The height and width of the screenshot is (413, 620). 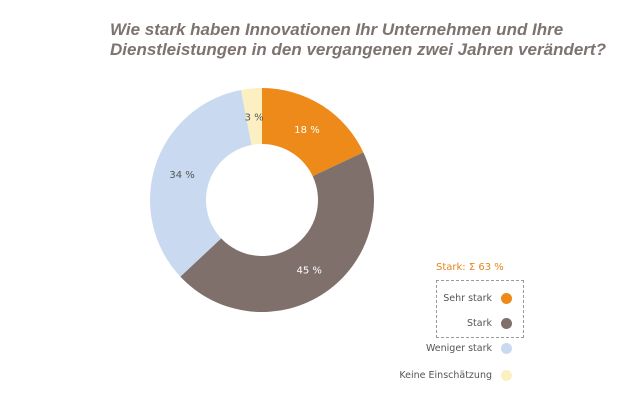 What do you see at coordinates (277, 232) in the screenshot?
I see `donut-slice-stark` at bounding box center [277, 232].